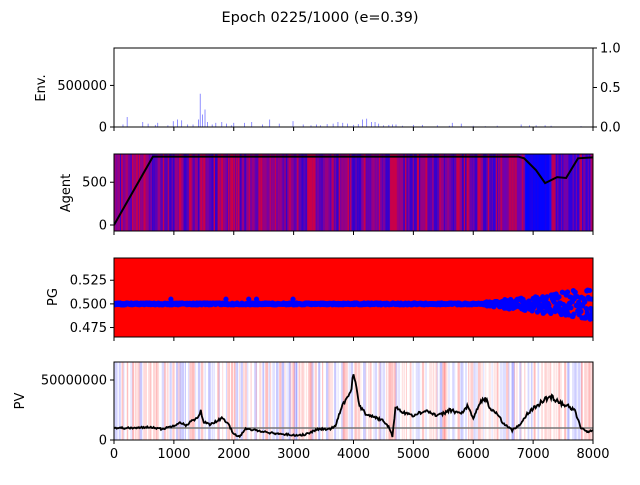 This screenshot has width=640, height=485. I want to click on pv-y-ticks: 0 50000000, so click(77, 411).